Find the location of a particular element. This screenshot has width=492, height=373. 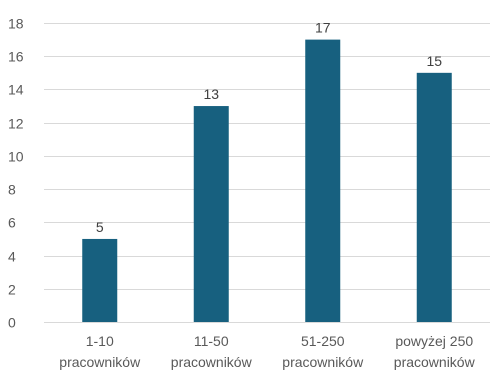

y-tick-label: 16 is located at coordinates (16, 57).